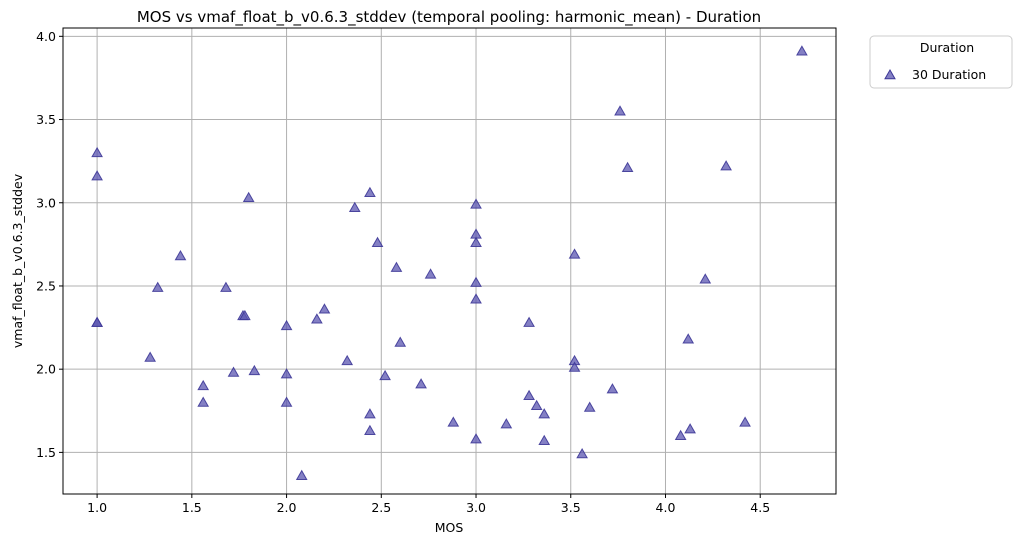 The height and width of the screenshot is (545, 1024). What do you see at coordinates (17, 260) in the screenshot?
I see `y-axis-label: vmaf_float_b_v0.6.3_stddev` at bounding box center [17, 260].